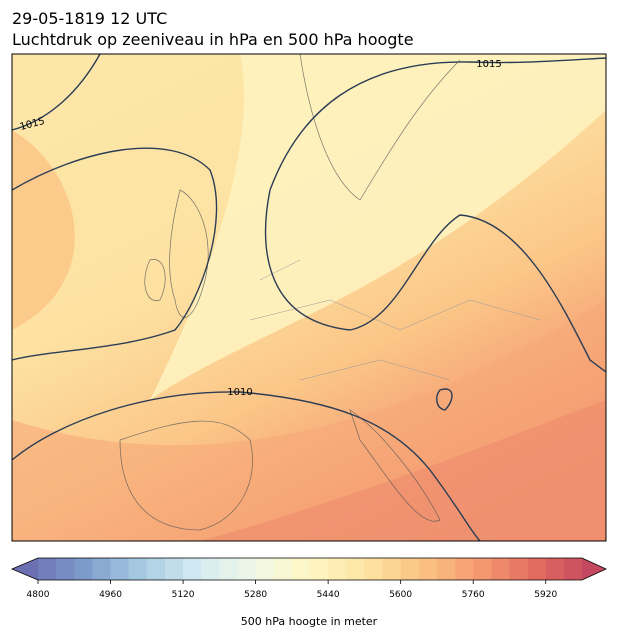 This screenshot has width=618, height=643. Describe the element at coordinates (183, 595) in the screenshot. I see `colorbar-tick-label: 5120` at that location.